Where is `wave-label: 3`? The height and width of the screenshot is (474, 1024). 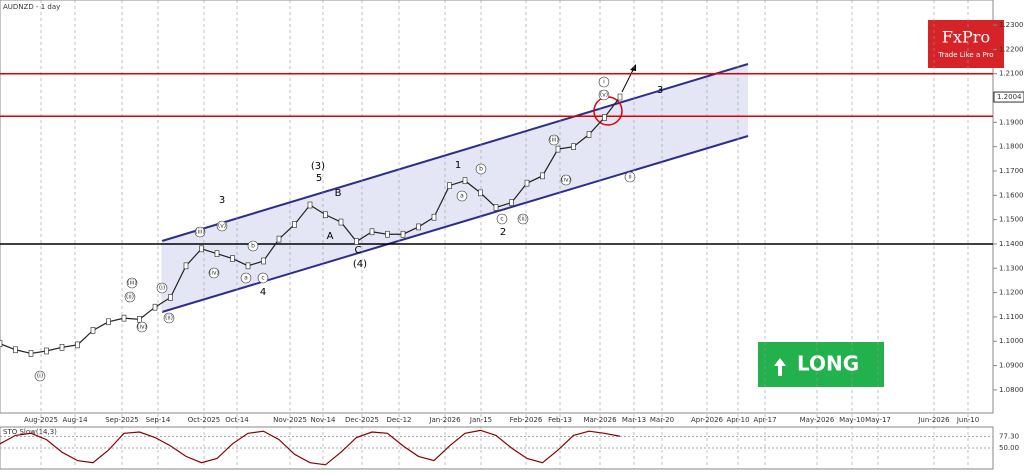
wave-label: 3 is located at coordinates (222, 200).